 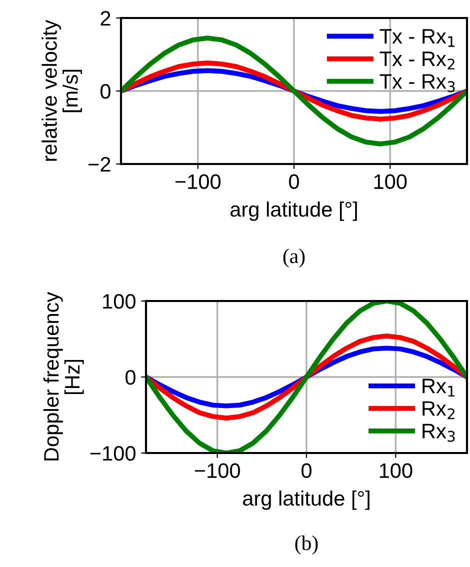 I want to click on legend-label: Rx$_{3}$, so click(x=438, y=433).